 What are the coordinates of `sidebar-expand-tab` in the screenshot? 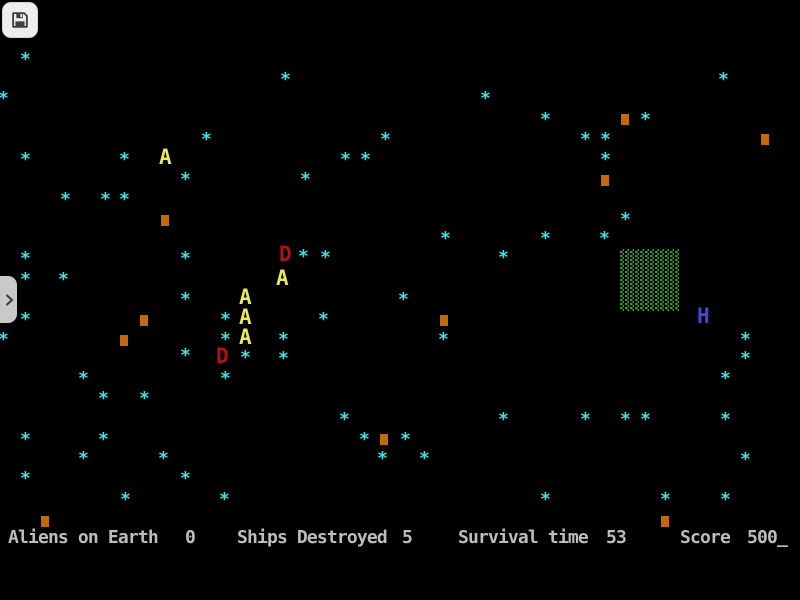 It's located at (8, 299).